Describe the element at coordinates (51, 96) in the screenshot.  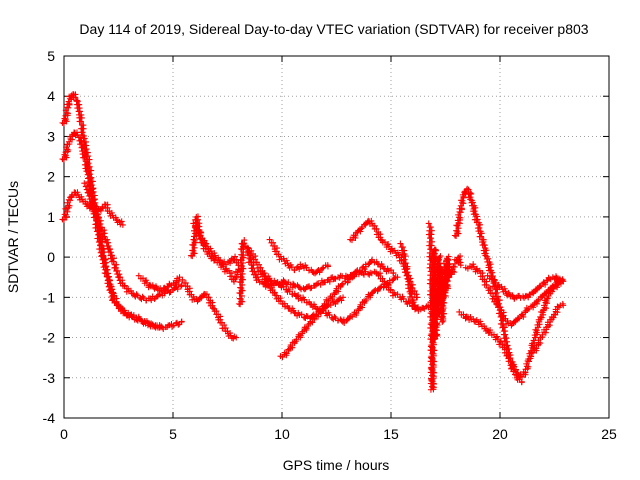
I see `y-tick-label: 4` at that location.